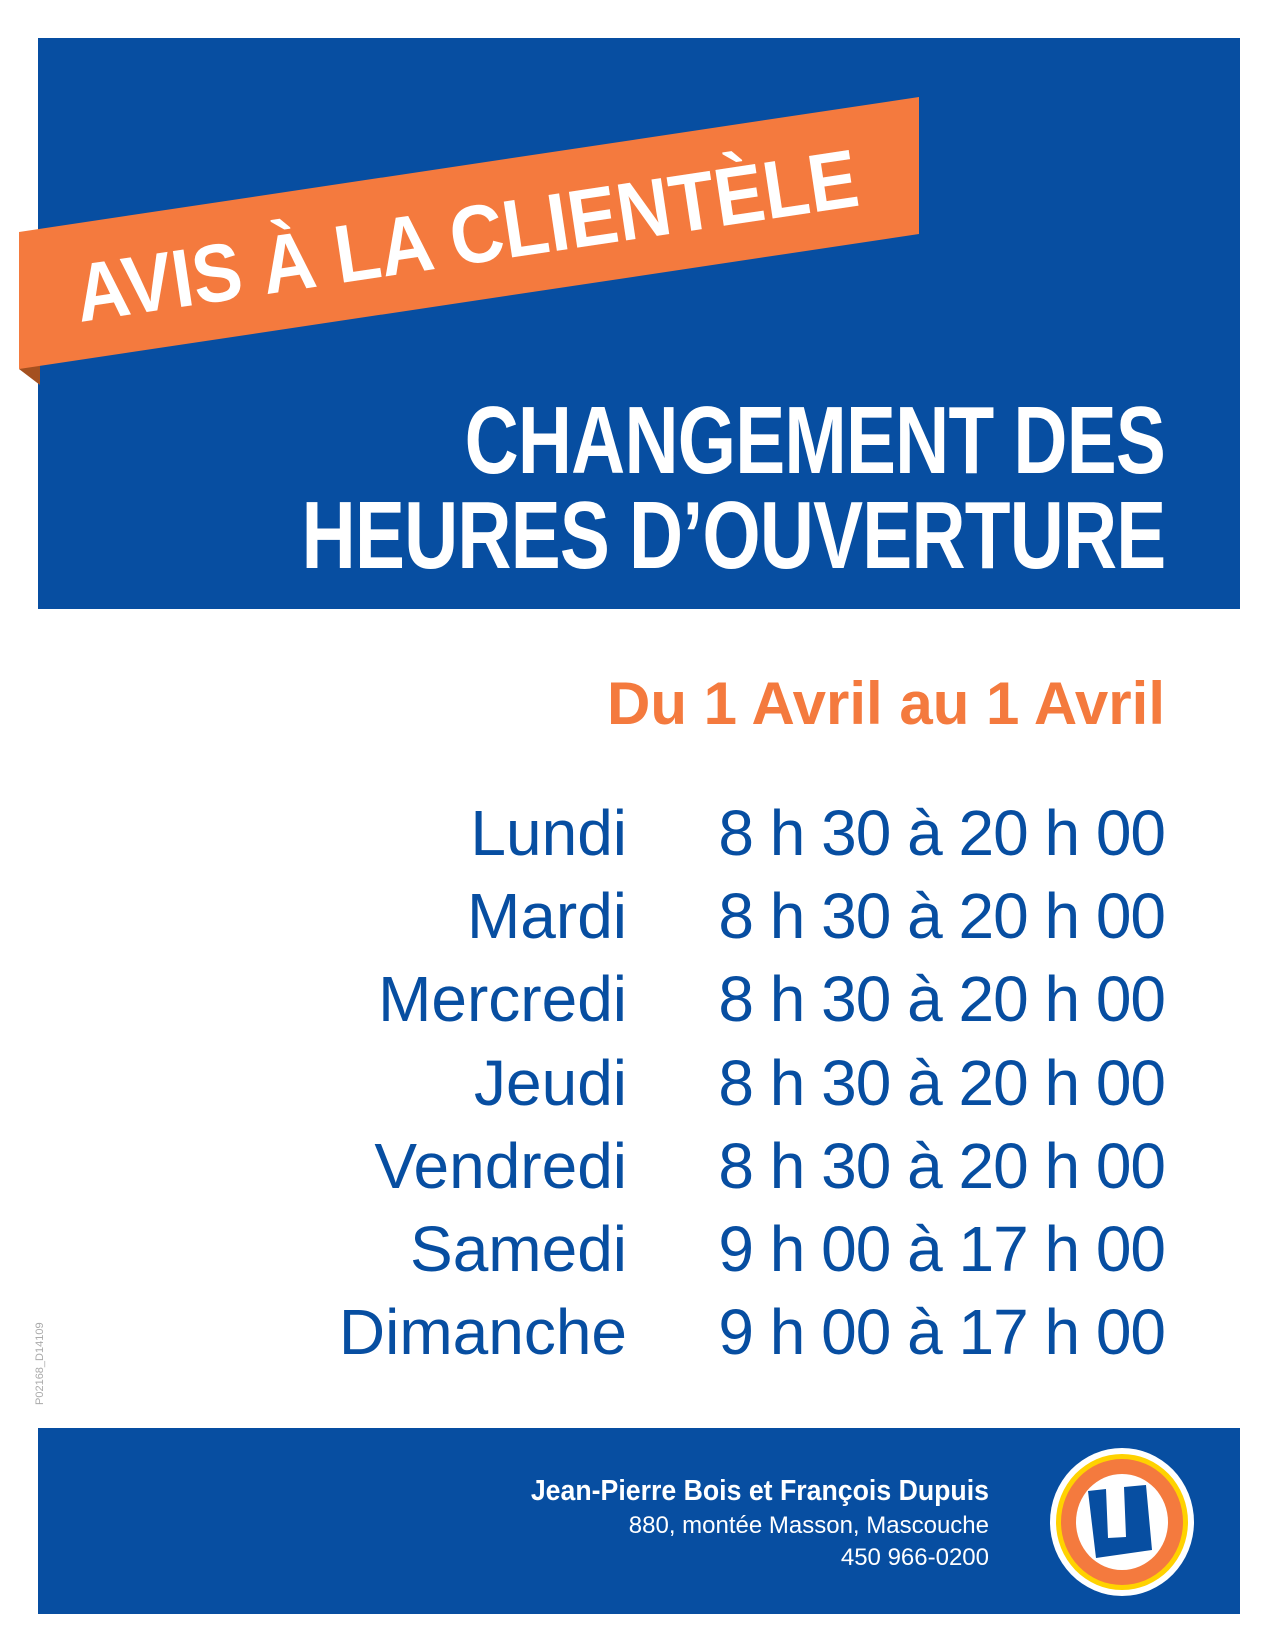 This screenshot has width=1275, height=1650. I want to click on schedule-row: Dimanche 9 h 00 à 17 h 00, so click(637, 1332).